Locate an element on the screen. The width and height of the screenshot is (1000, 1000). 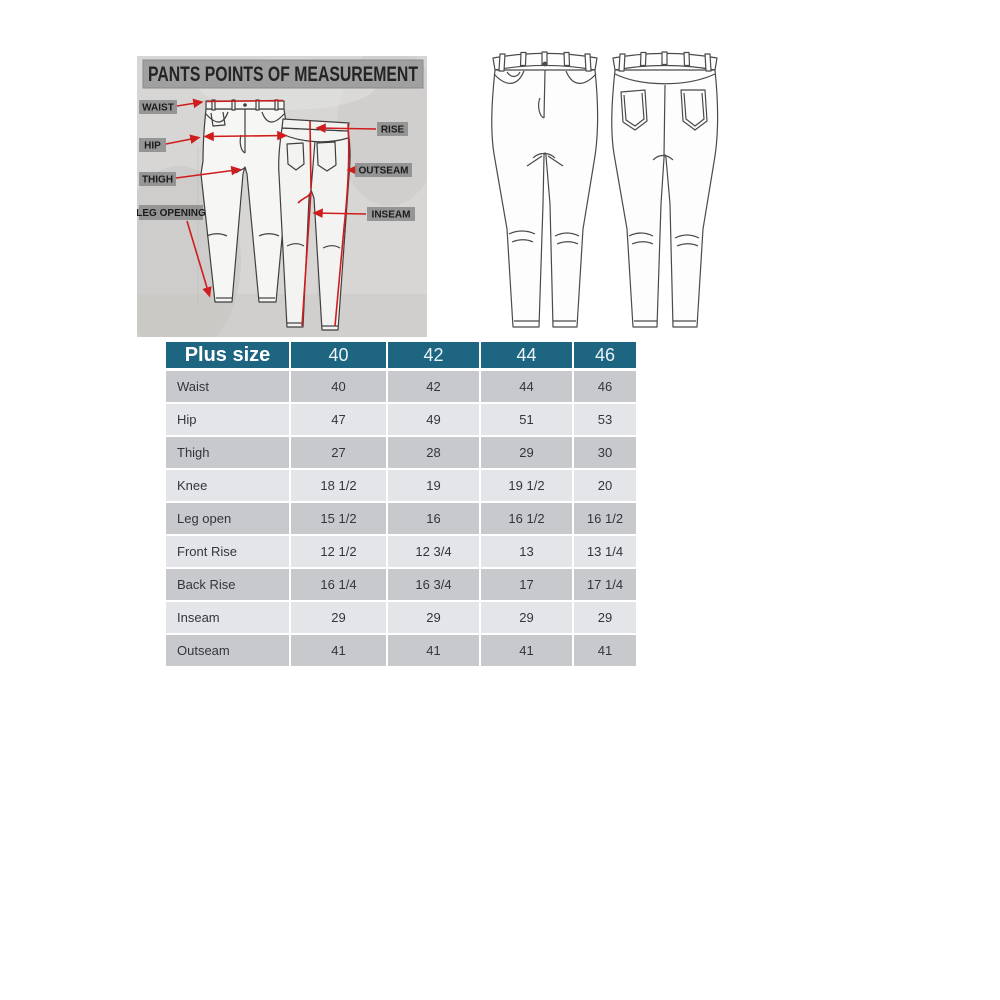
row-label: Hip is located at coordinates (227, 419).